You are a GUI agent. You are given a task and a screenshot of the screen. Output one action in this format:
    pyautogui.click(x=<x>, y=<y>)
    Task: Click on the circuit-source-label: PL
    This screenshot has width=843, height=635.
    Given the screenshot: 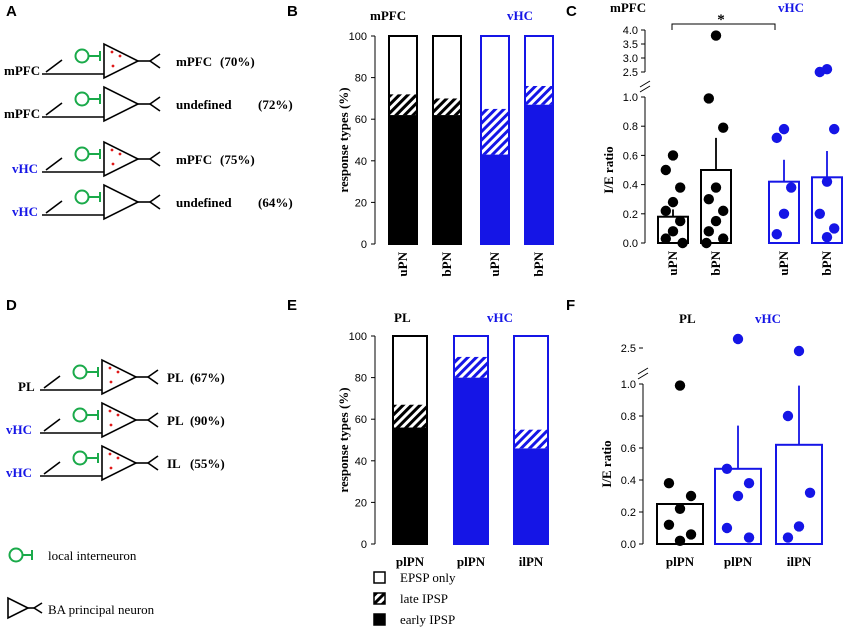 What is the action you would take?
    pyautogui.click(x=26, y=386)
    